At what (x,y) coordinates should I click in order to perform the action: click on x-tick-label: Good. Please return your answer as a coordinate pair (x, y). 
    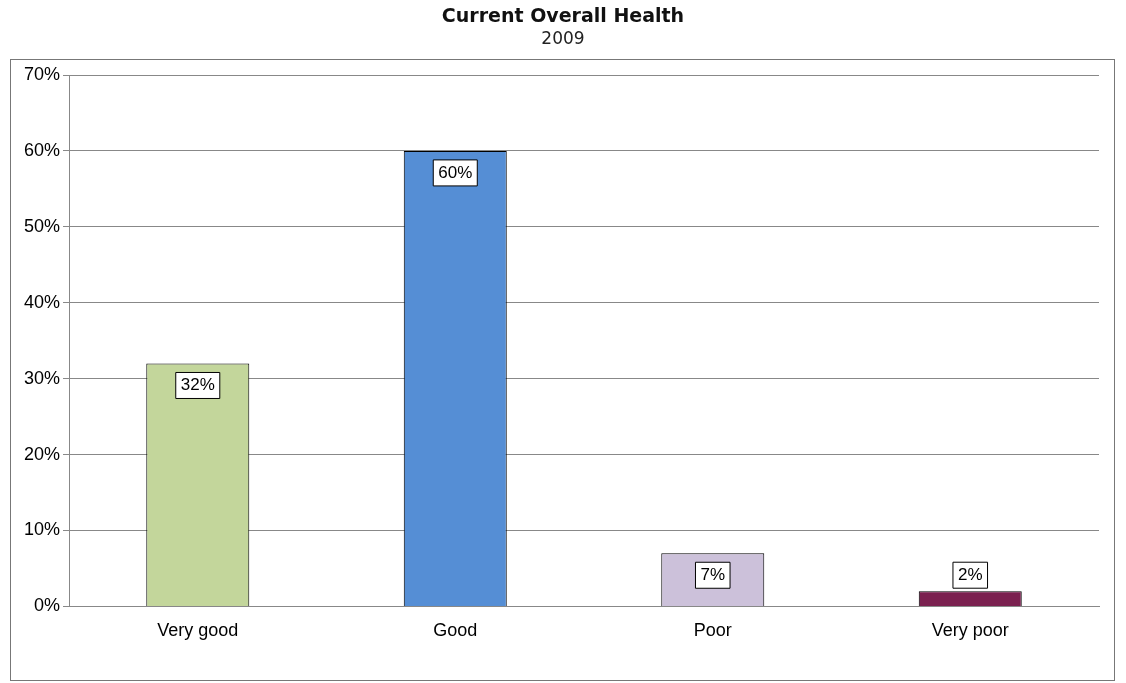
    Looking at the image, I should click on (455, 630).